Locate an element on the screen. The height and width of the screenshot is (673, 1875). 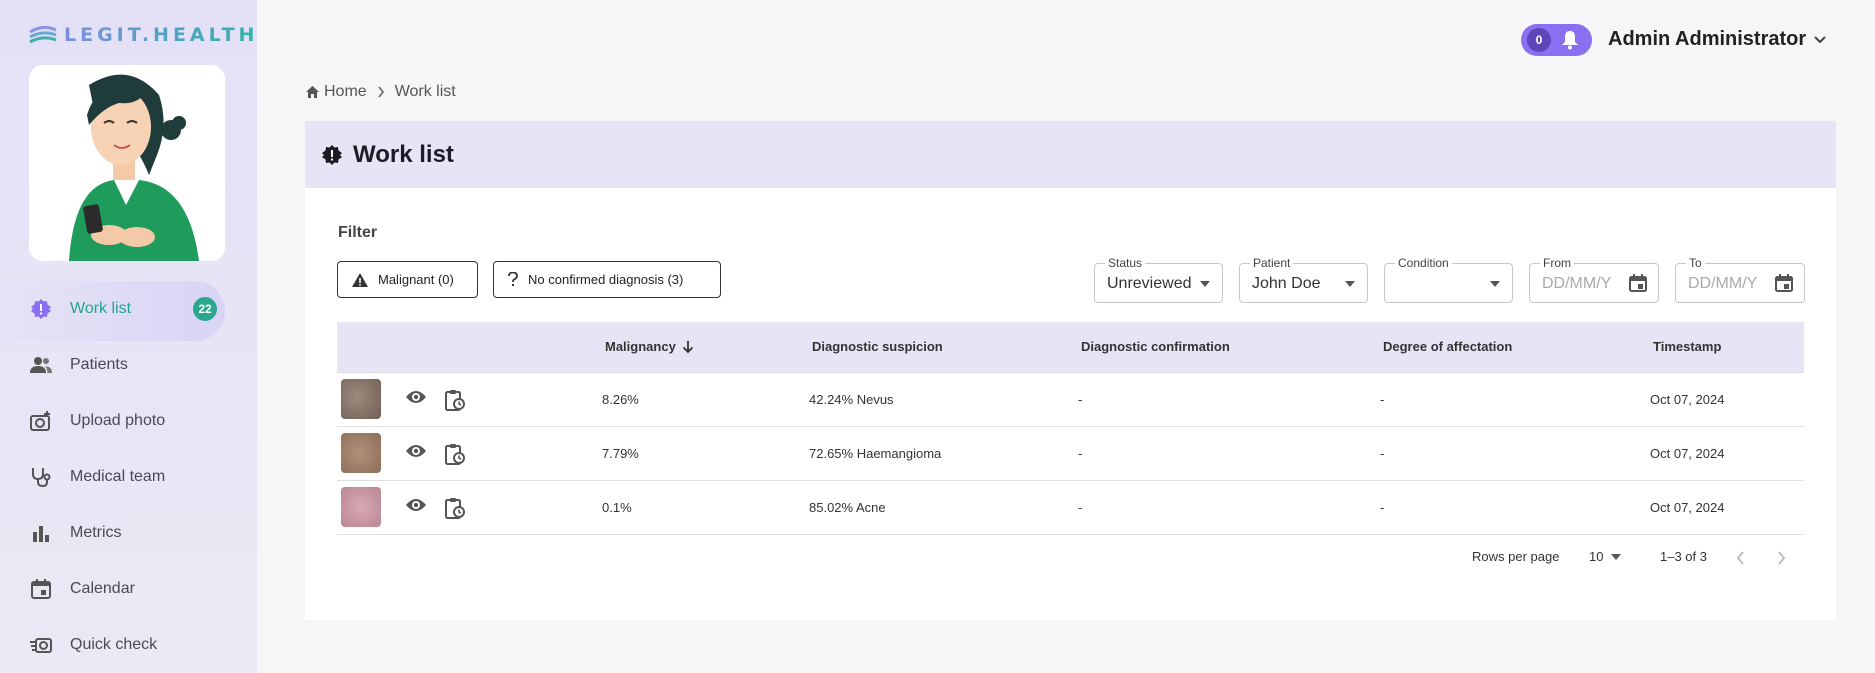
user-menu: Admin Administrator is located at coordinates (1717, 39).